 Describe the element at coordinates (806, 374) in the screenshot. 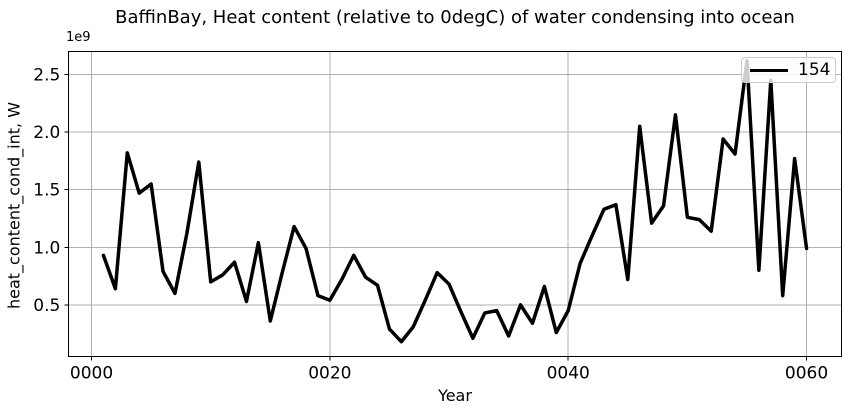

I see `x-tick-label: 0060` at that location.